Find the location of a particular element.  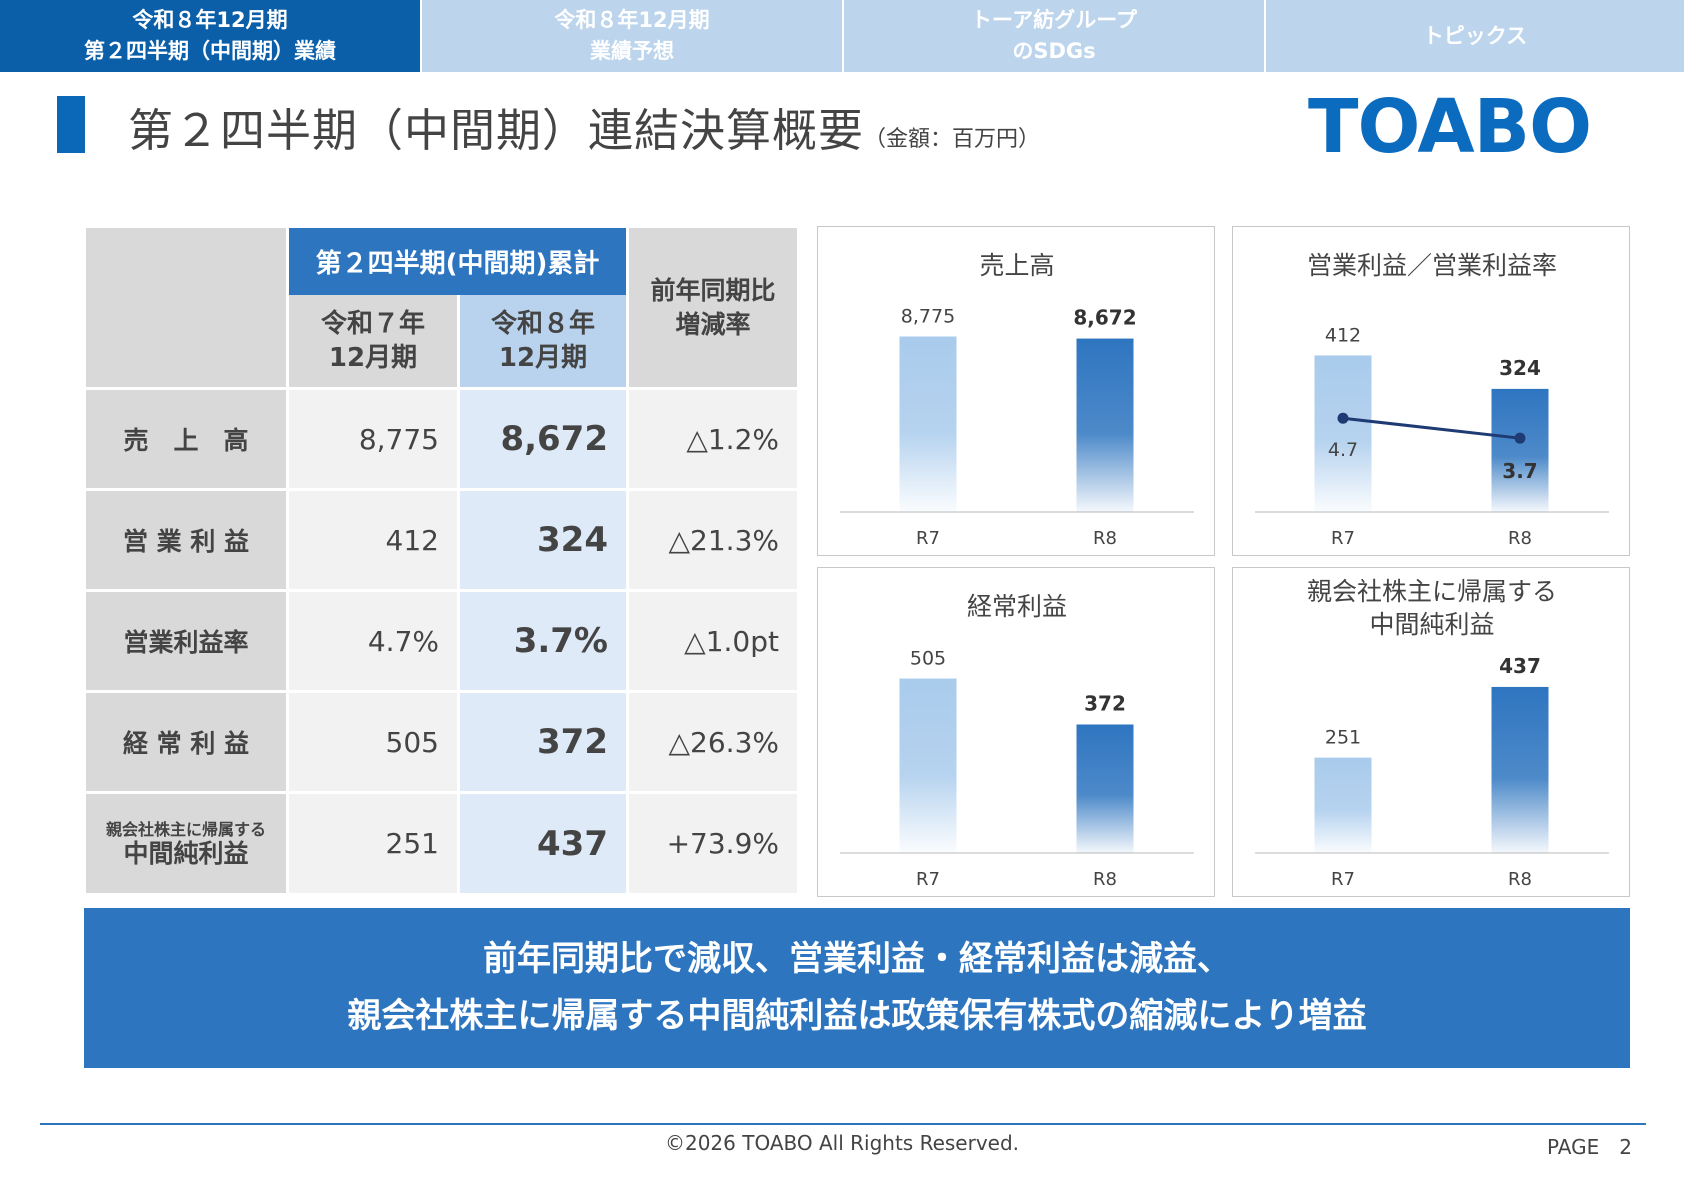

value-prev: 505 is located at coordinates (374, 743).